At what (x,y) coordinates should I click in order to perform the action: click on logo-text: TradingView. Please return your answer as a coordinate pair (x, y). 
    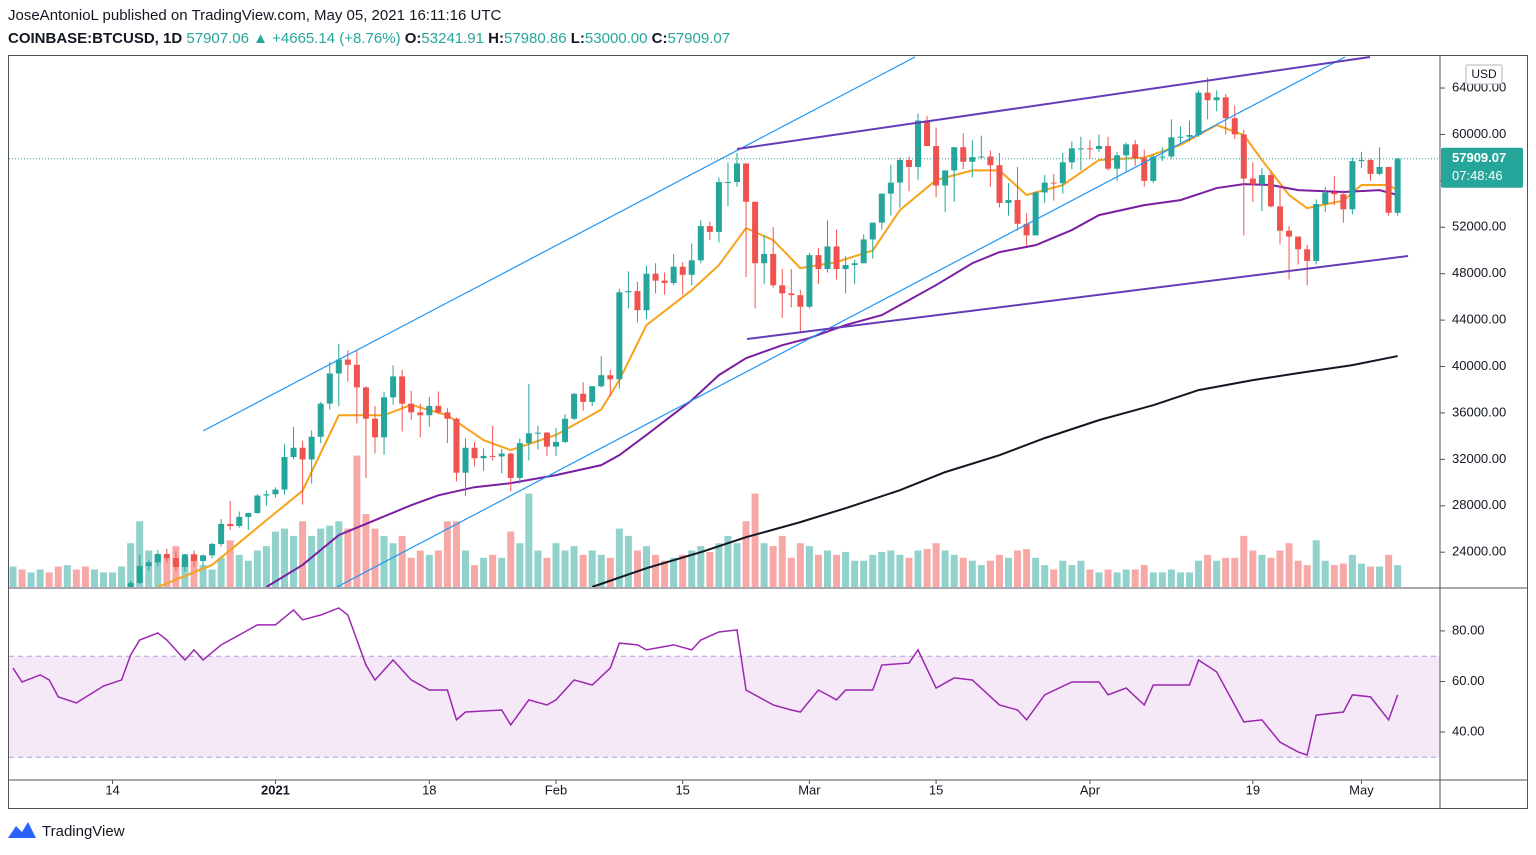
    Looking at the image, I should click on (83, 831).